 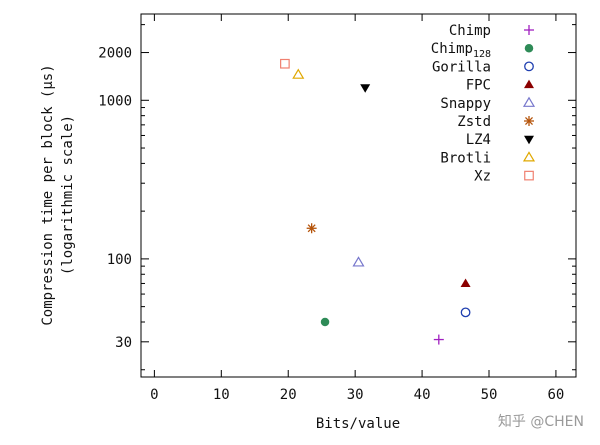 I want to click on legend-label: FPC, so click(x=478, y=86).